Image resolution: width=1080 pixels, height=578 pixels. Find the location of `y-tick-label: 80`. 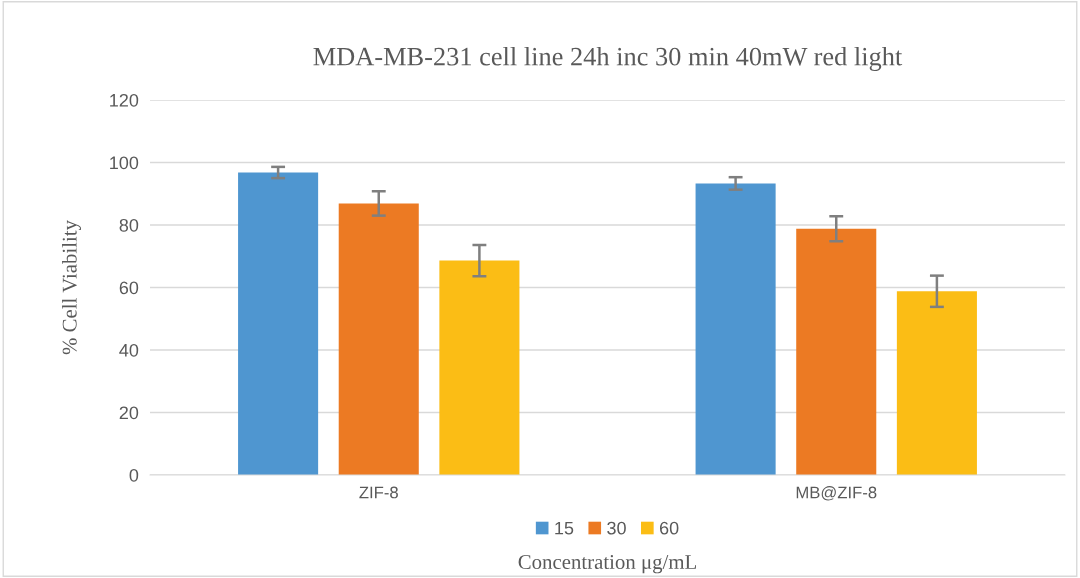

y-tick-label: 80 is located at coordinates (129, 225).